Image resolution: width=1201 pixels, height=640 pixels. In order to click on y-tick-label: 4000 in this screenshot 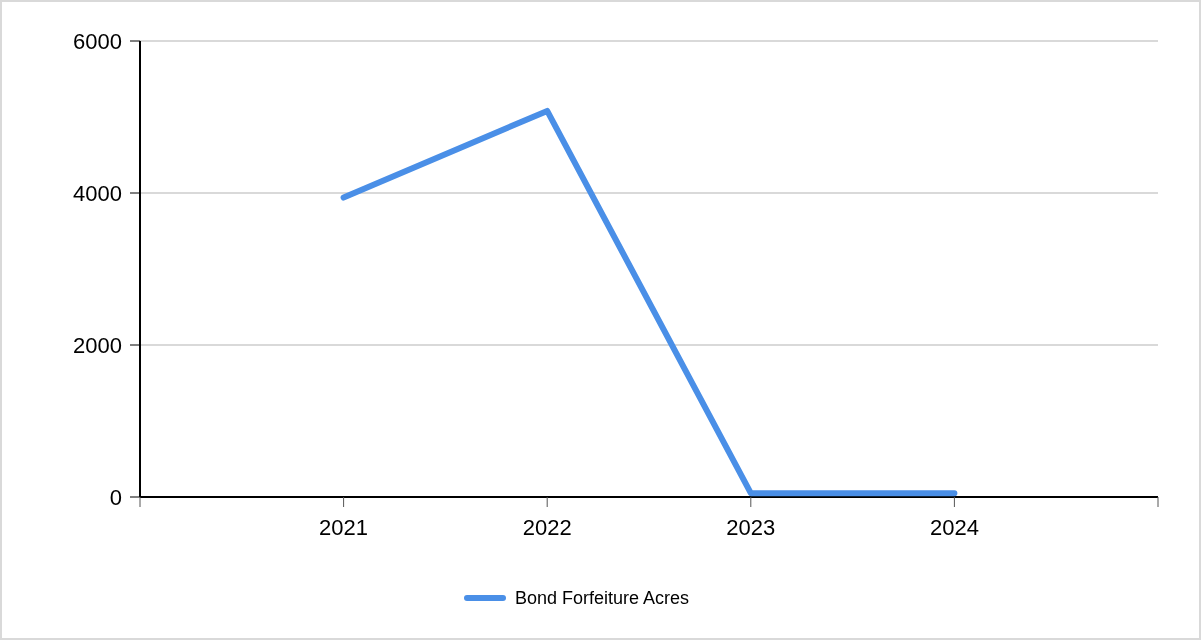, I will do `click(97, 193)`.